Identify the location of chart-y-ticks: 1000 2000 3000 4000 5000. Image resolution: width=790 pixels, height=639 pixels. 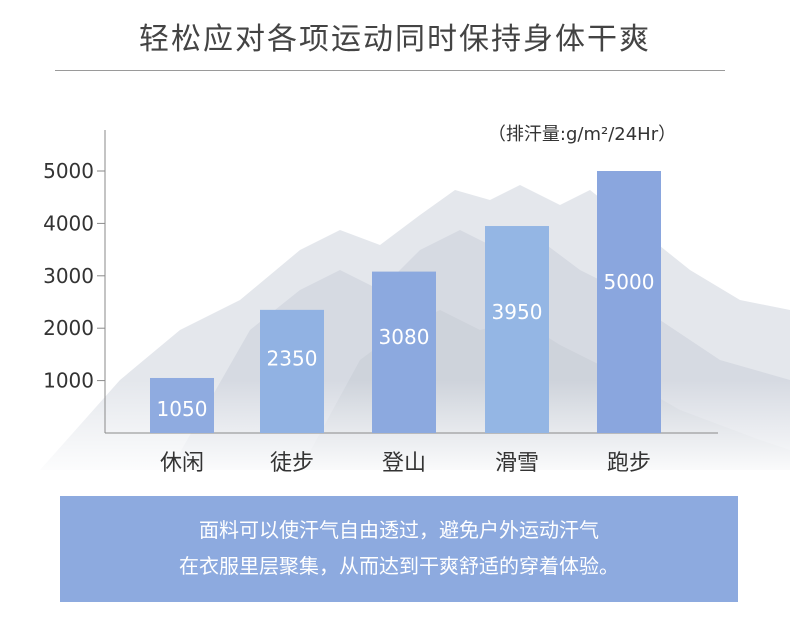
(74, 276).